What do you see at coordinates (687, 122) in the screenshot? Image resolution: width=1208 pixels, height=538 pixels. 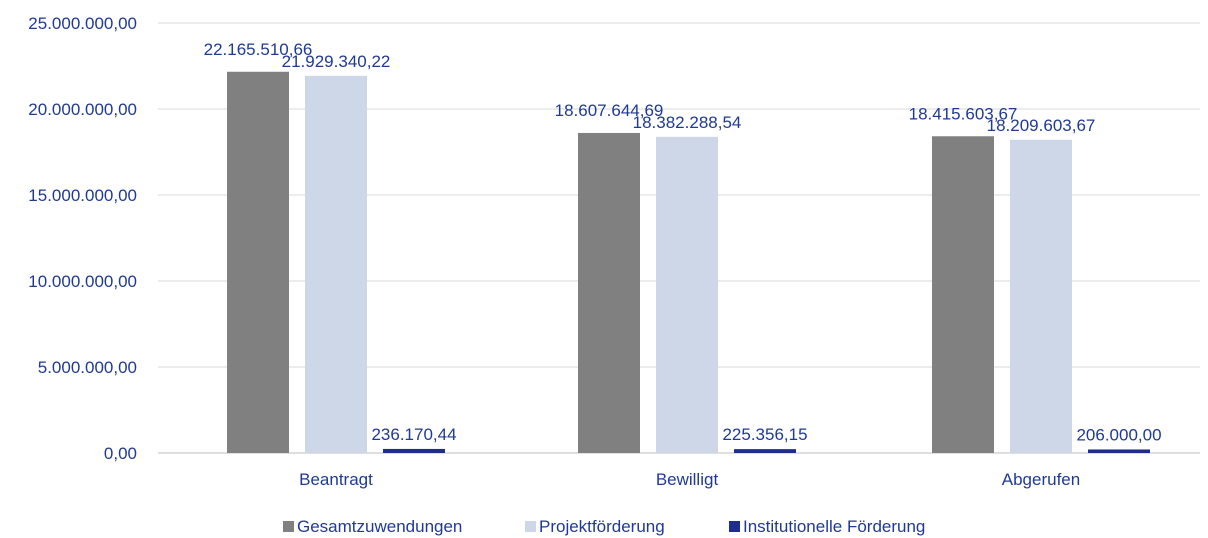 I see `data-label: 18.382.288,54` at bounding box center [687, 122].